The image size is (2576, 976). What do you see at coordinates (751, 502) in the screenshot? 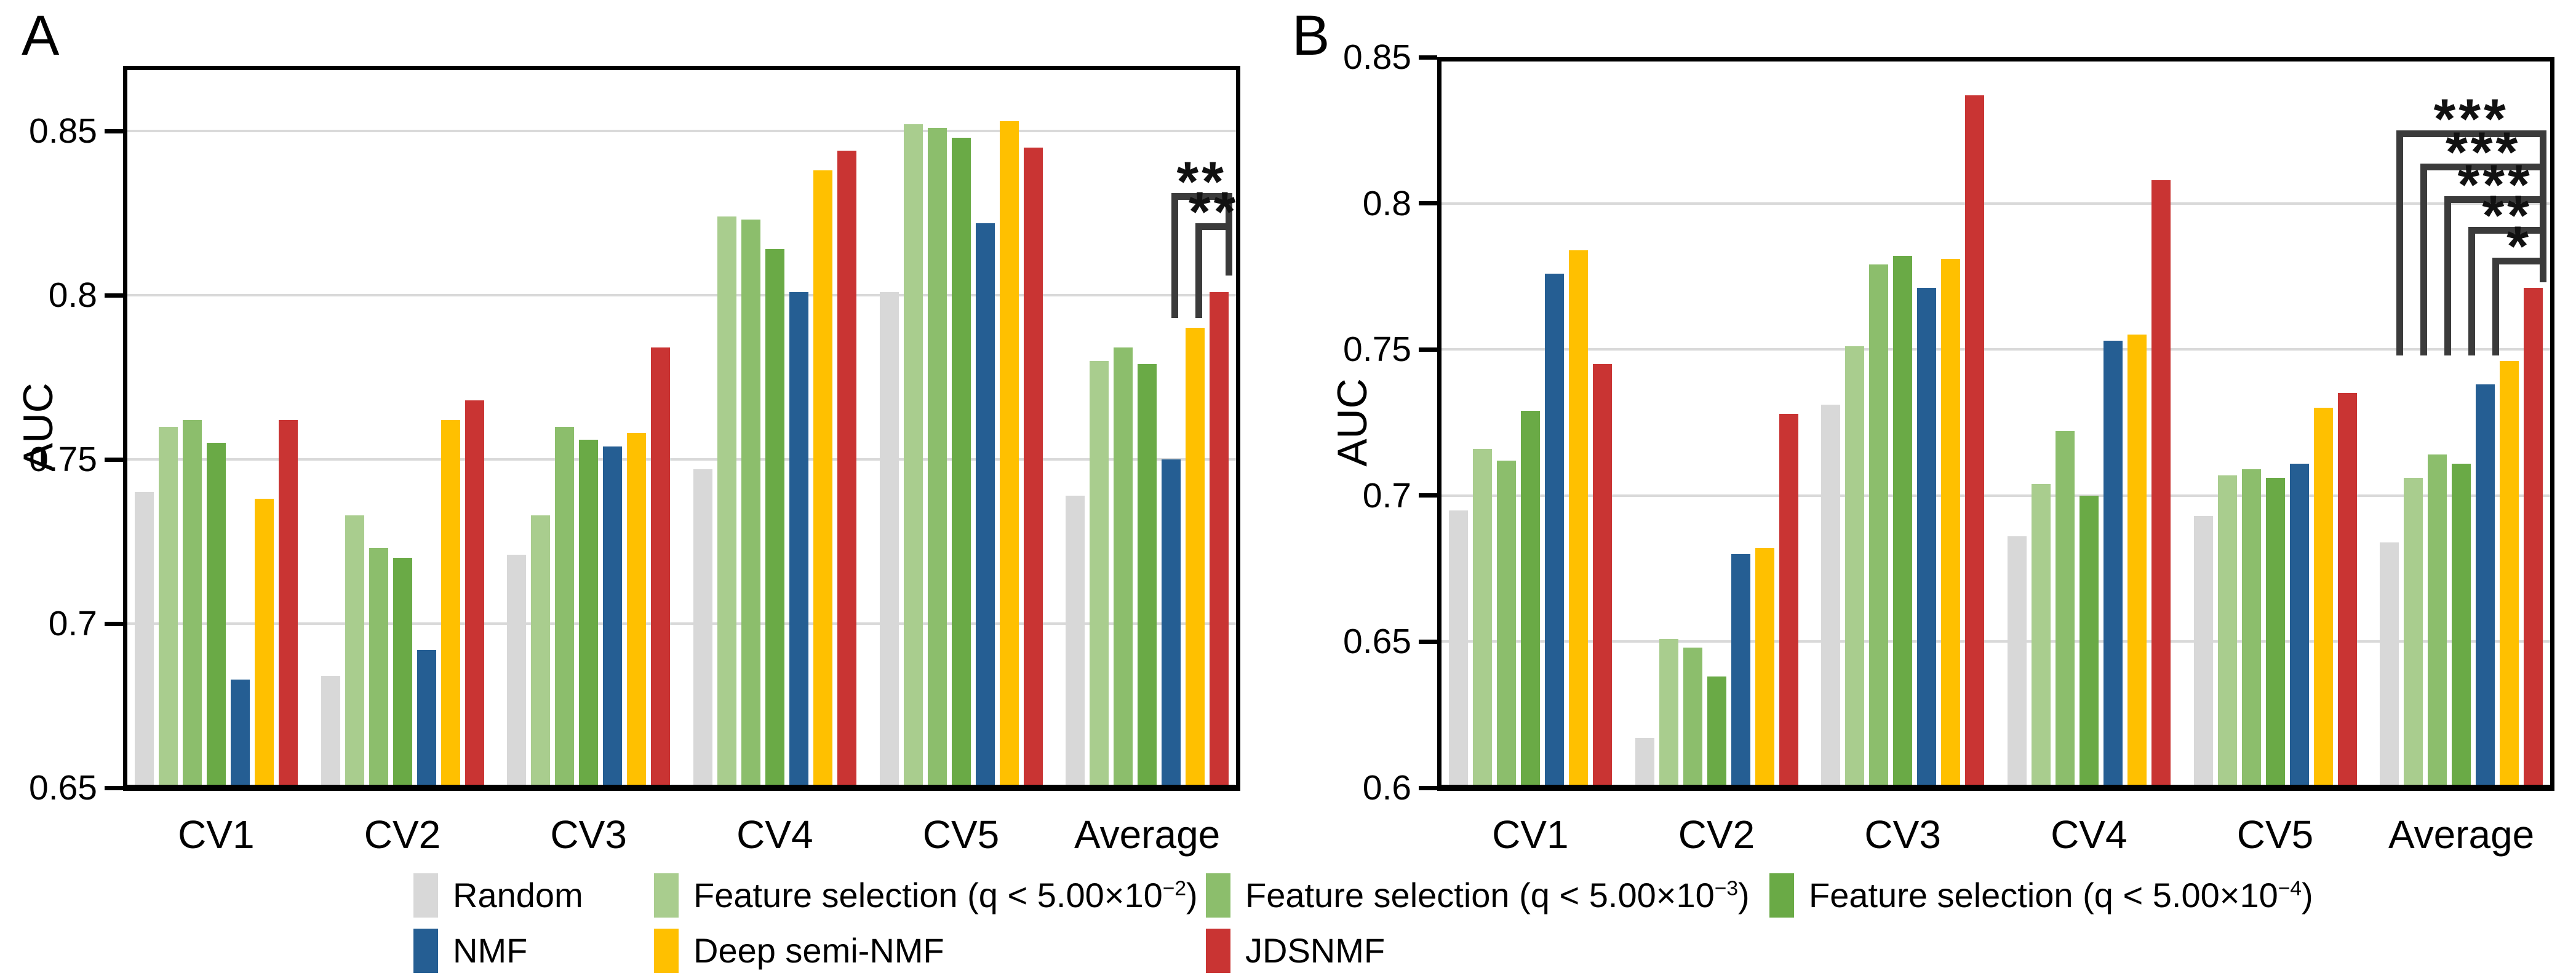
I see `bar-fs3-cv4` at bounding box center [751, 502].